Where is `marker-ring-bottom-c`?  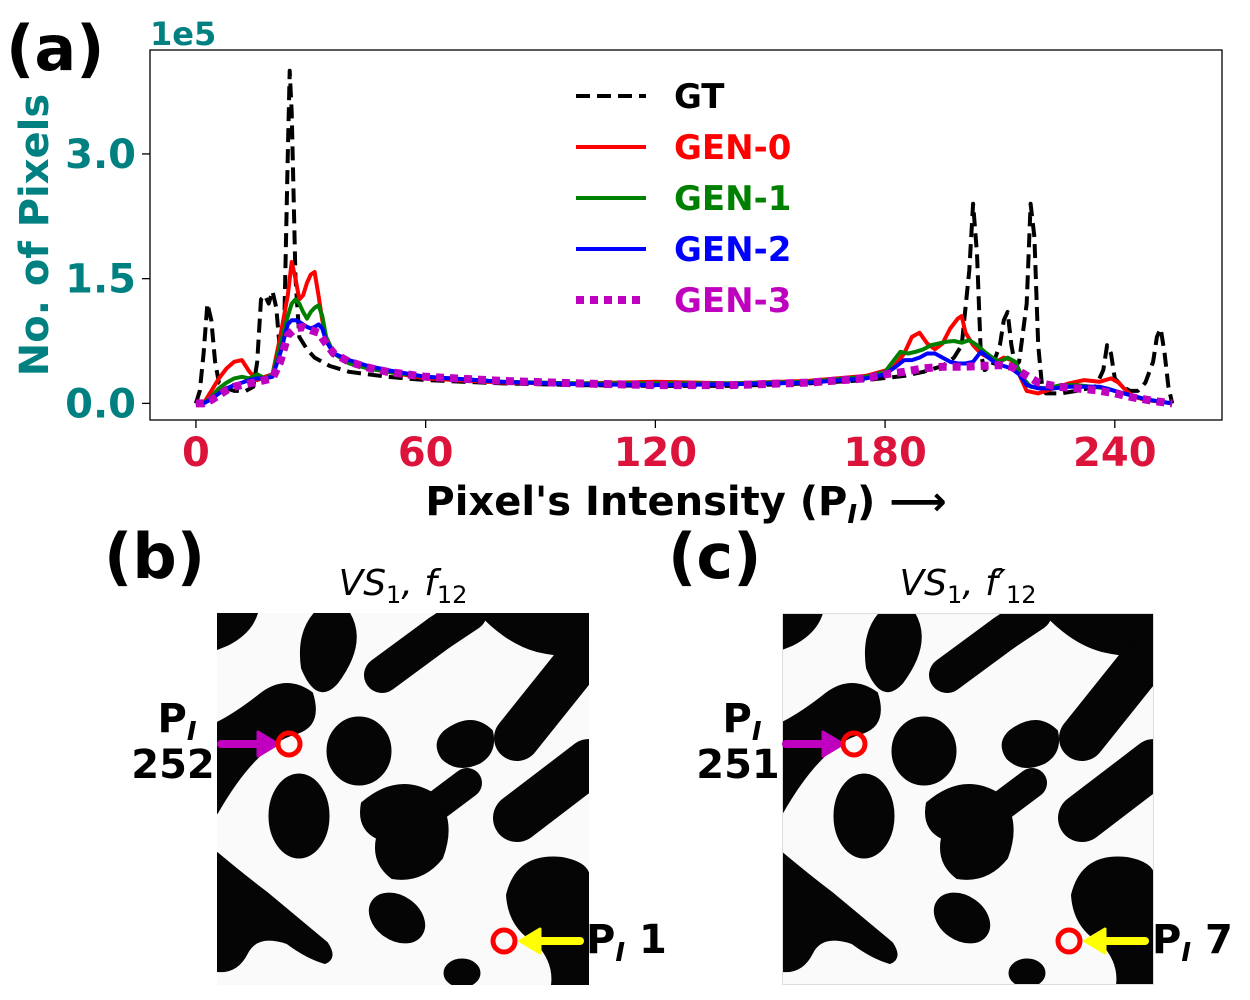
marker-ring-bottom-c is located at coordinates (1069, 941).